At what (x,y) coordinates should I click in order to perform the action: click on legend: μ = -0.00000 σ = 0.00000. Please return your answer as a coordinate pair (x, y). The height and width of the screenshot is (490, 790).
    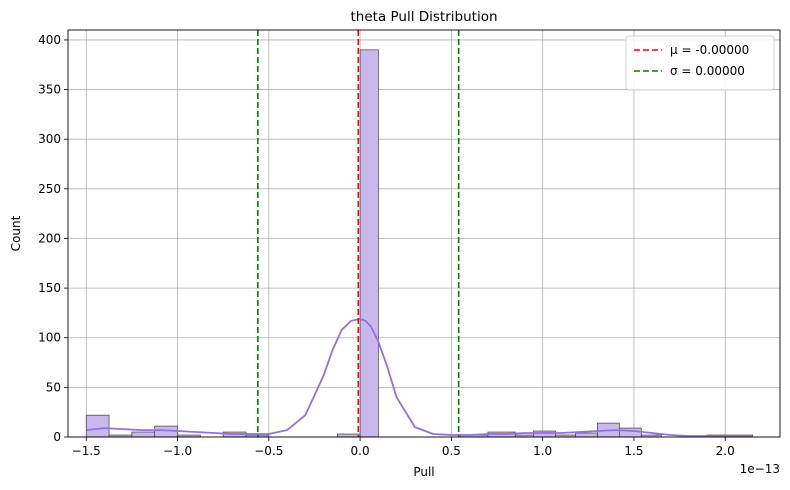
    Looking at the image, I should click on (700, 63).